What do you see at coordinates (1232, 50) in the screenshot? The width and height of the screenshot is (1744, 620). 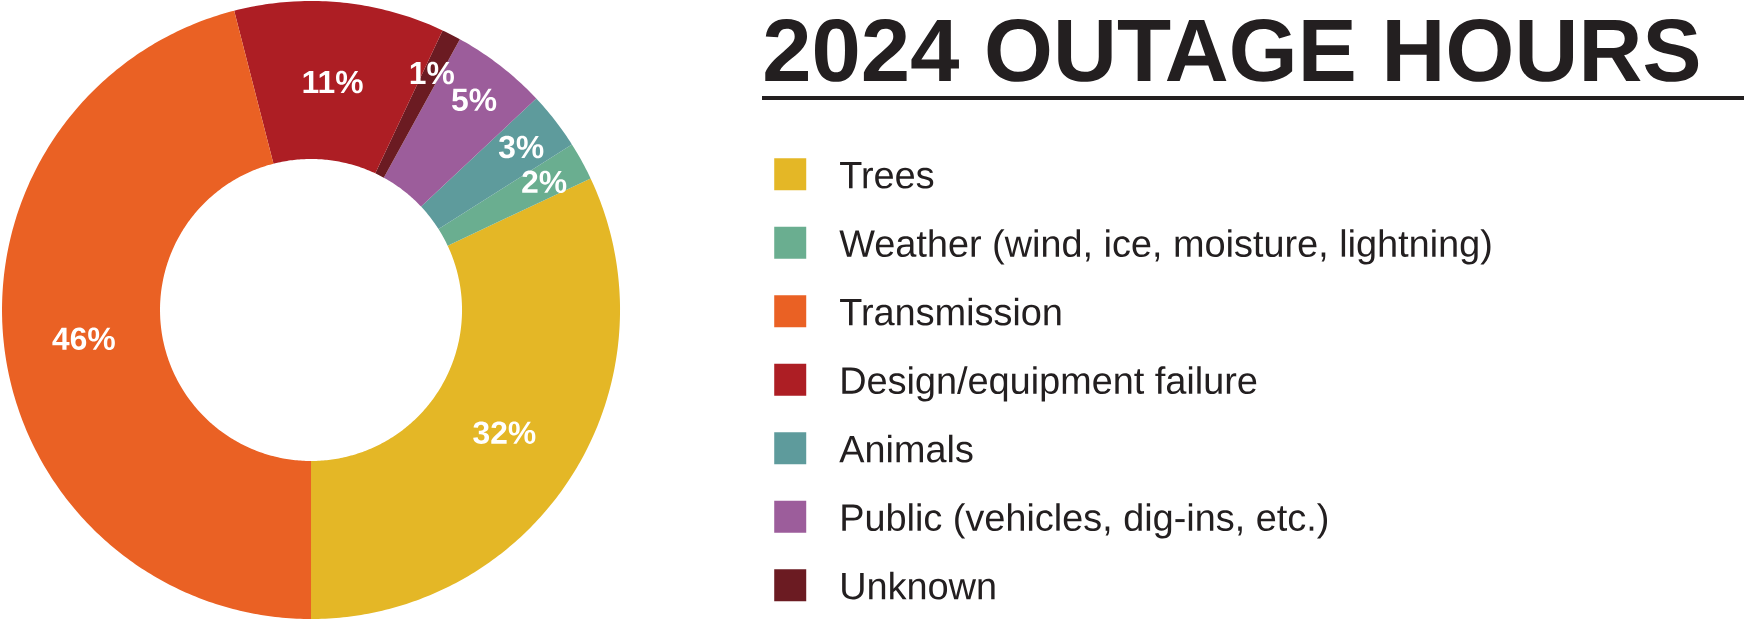 I see `chart-title: 2024 OUTAGE HOURS` at bounding box center [1232, 50].